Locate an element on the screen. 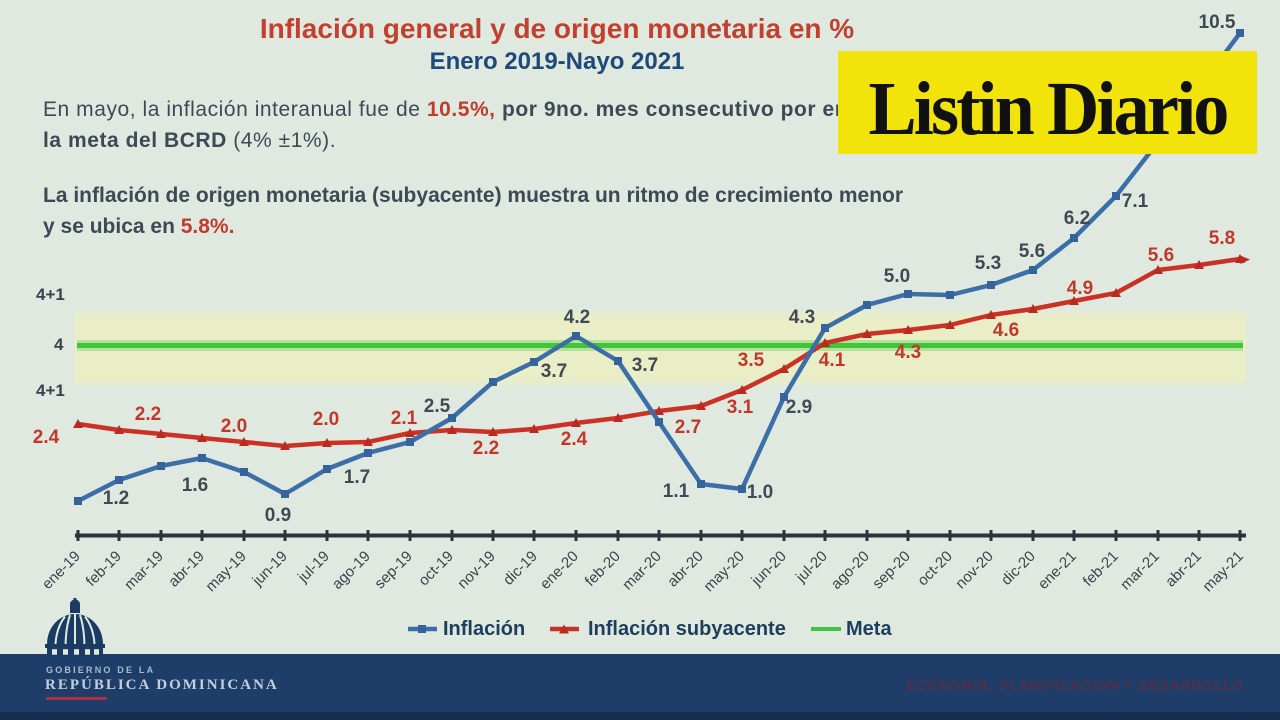 The height and width of the screenshot is (720, 1280). svg-text: 2.1 is located at coordinates (404, 418).